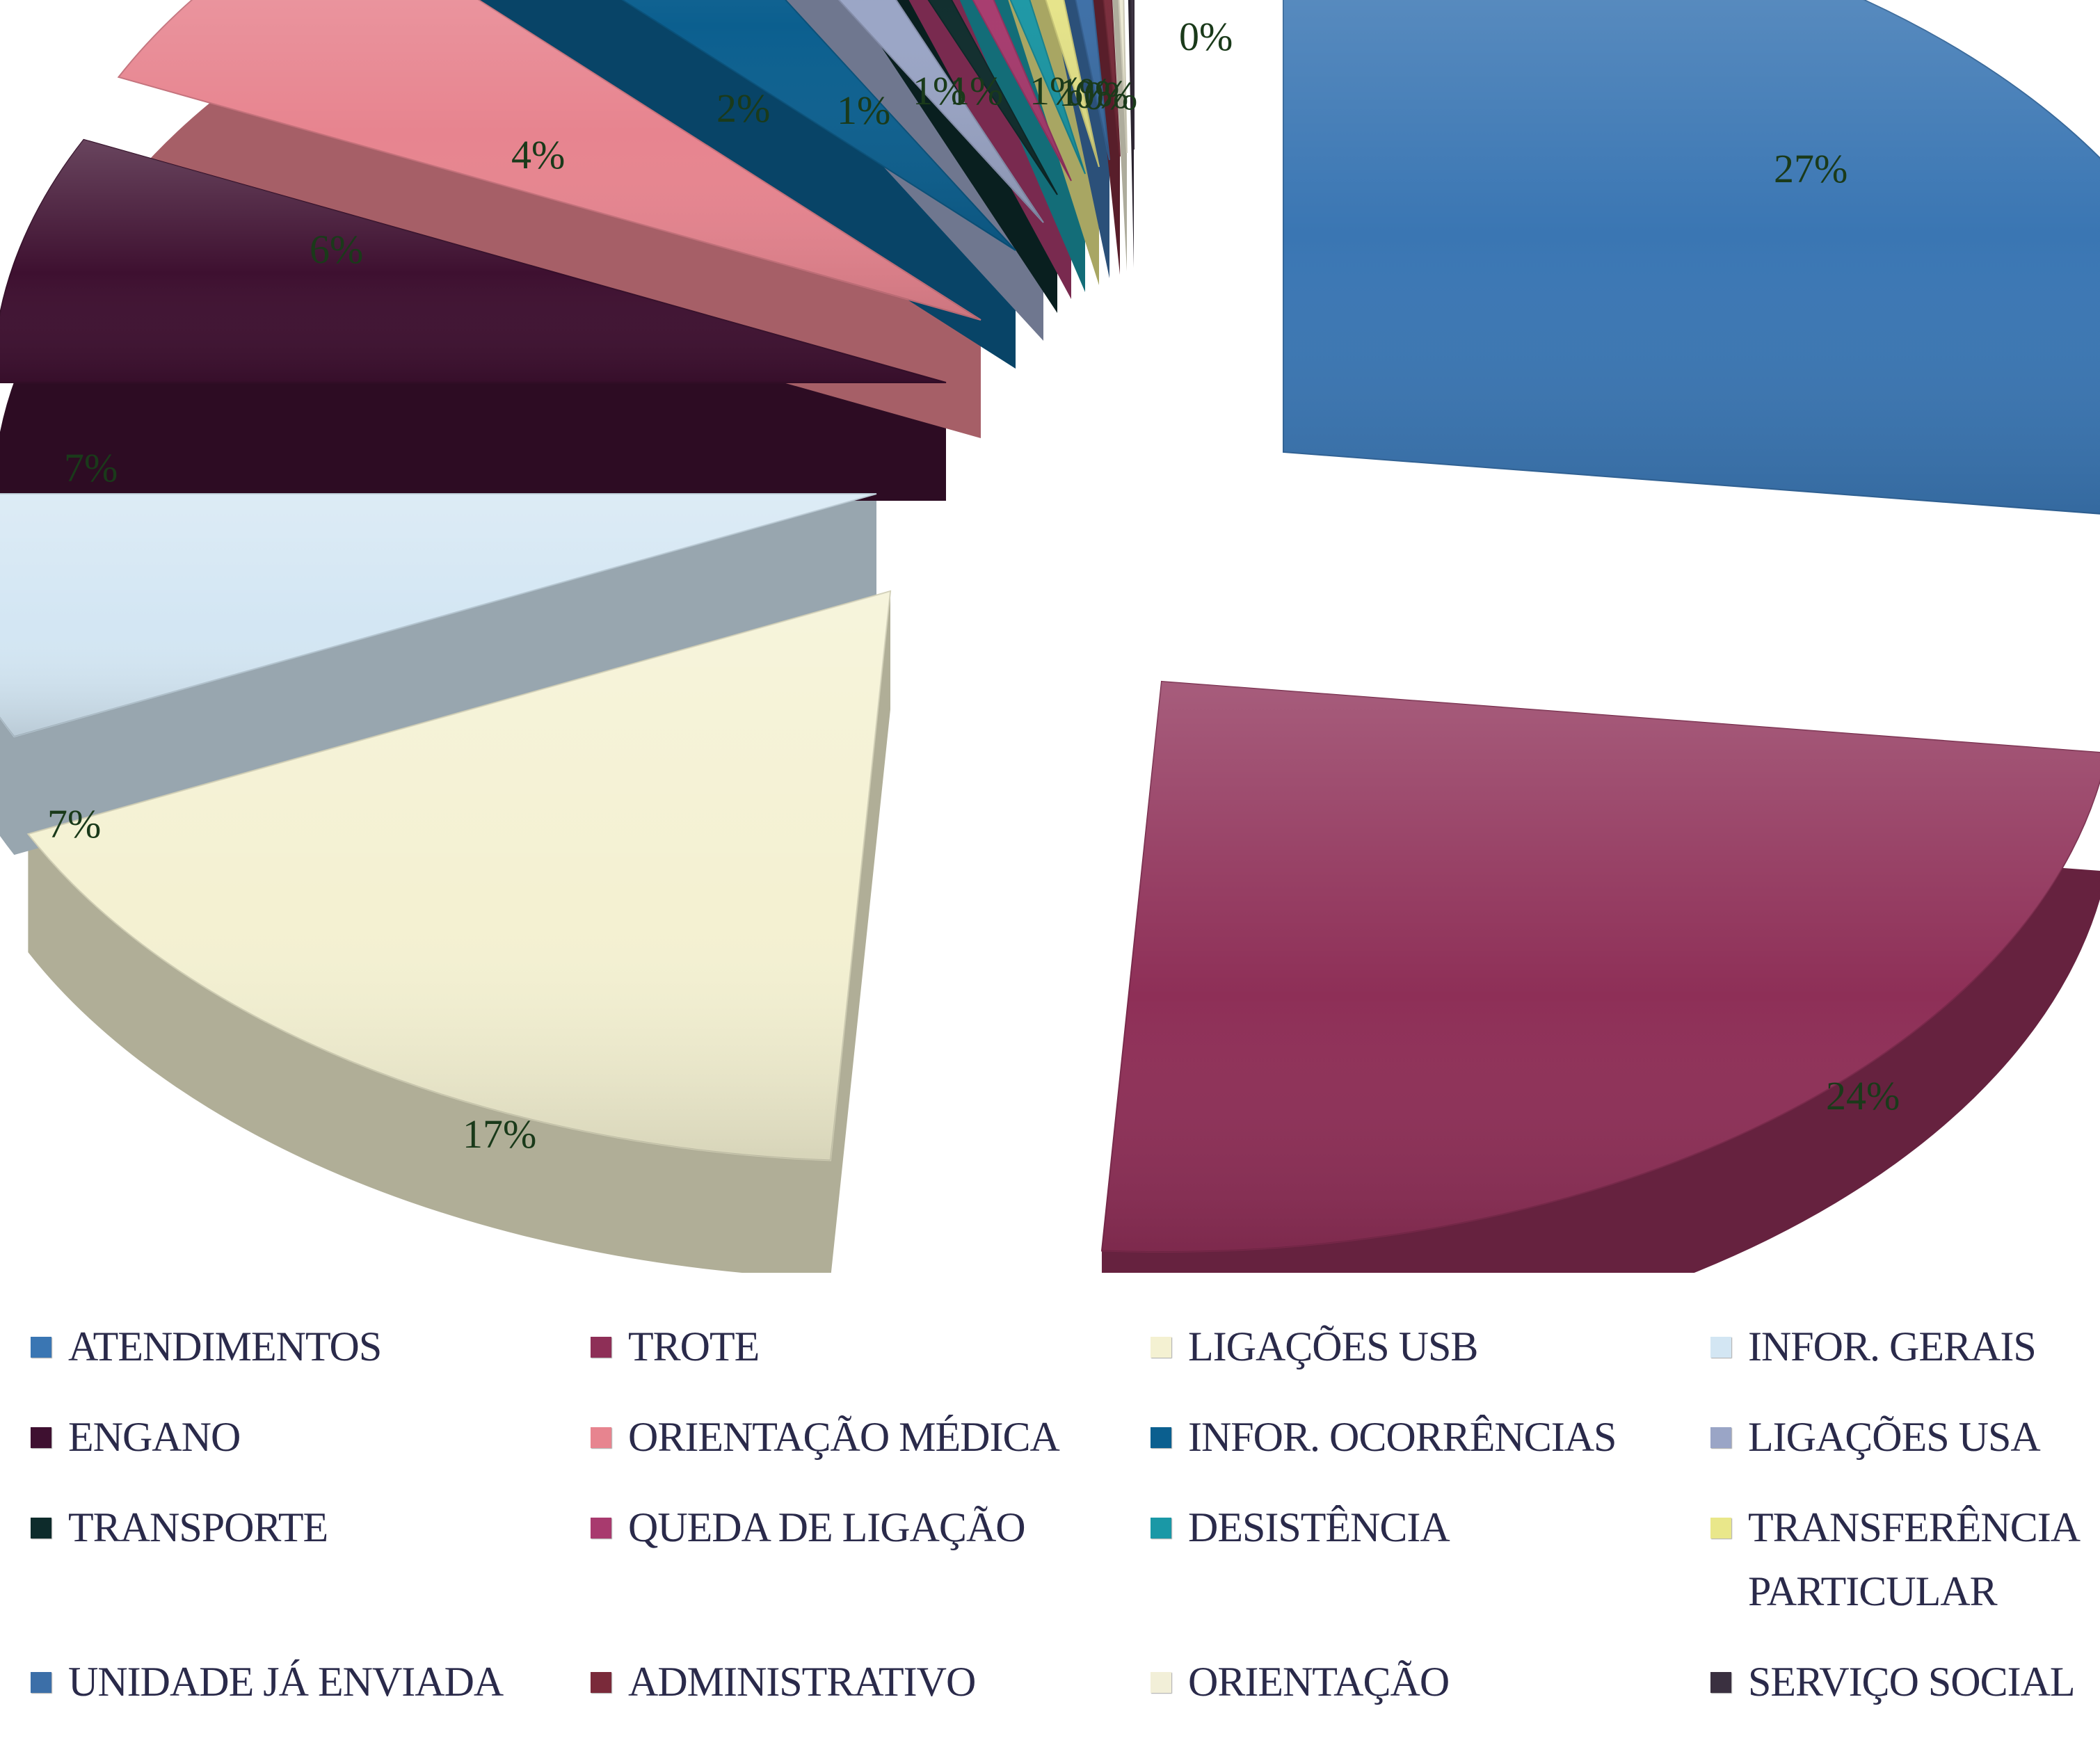  What do you see at coordinates (198, 1527) in the screenshot?
I see `legend-label: TRANSPORTE` at bounding box center [198, 1527].